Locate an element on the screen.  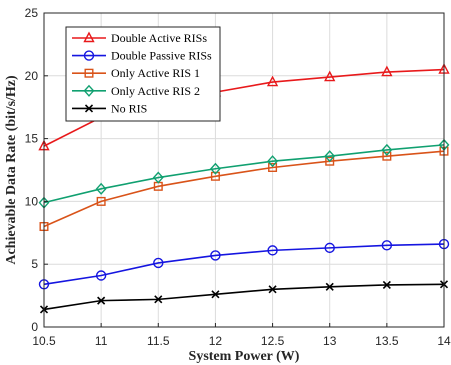
legend-item: Only Active RIS 2 is located at coordinates (136, 91).